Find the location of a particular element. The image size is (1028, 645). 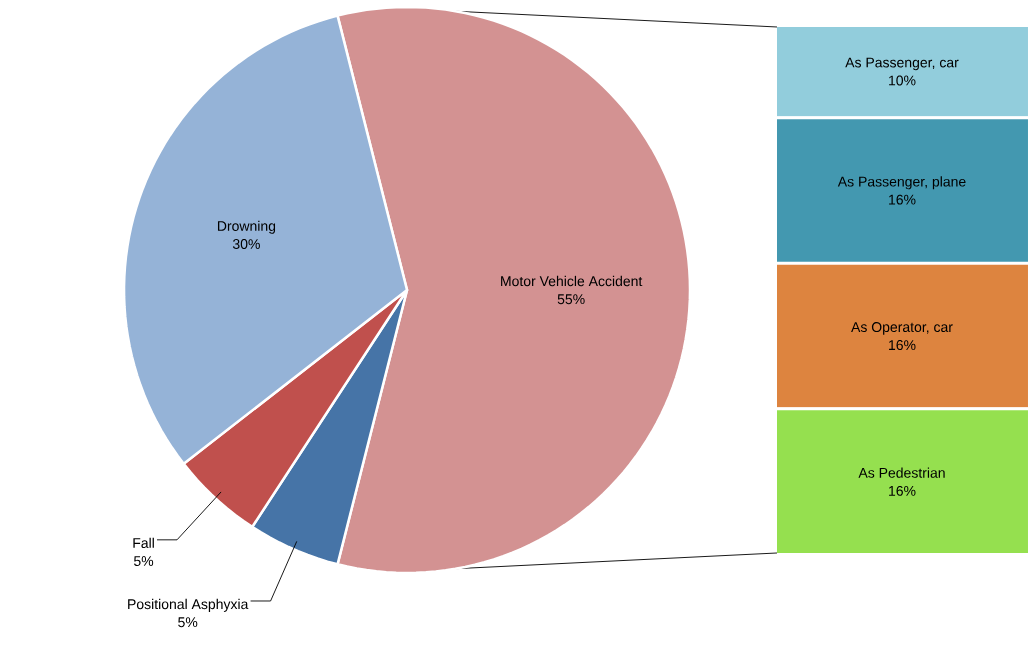

slice-label: Drowning is located at coordinates (246, 227).